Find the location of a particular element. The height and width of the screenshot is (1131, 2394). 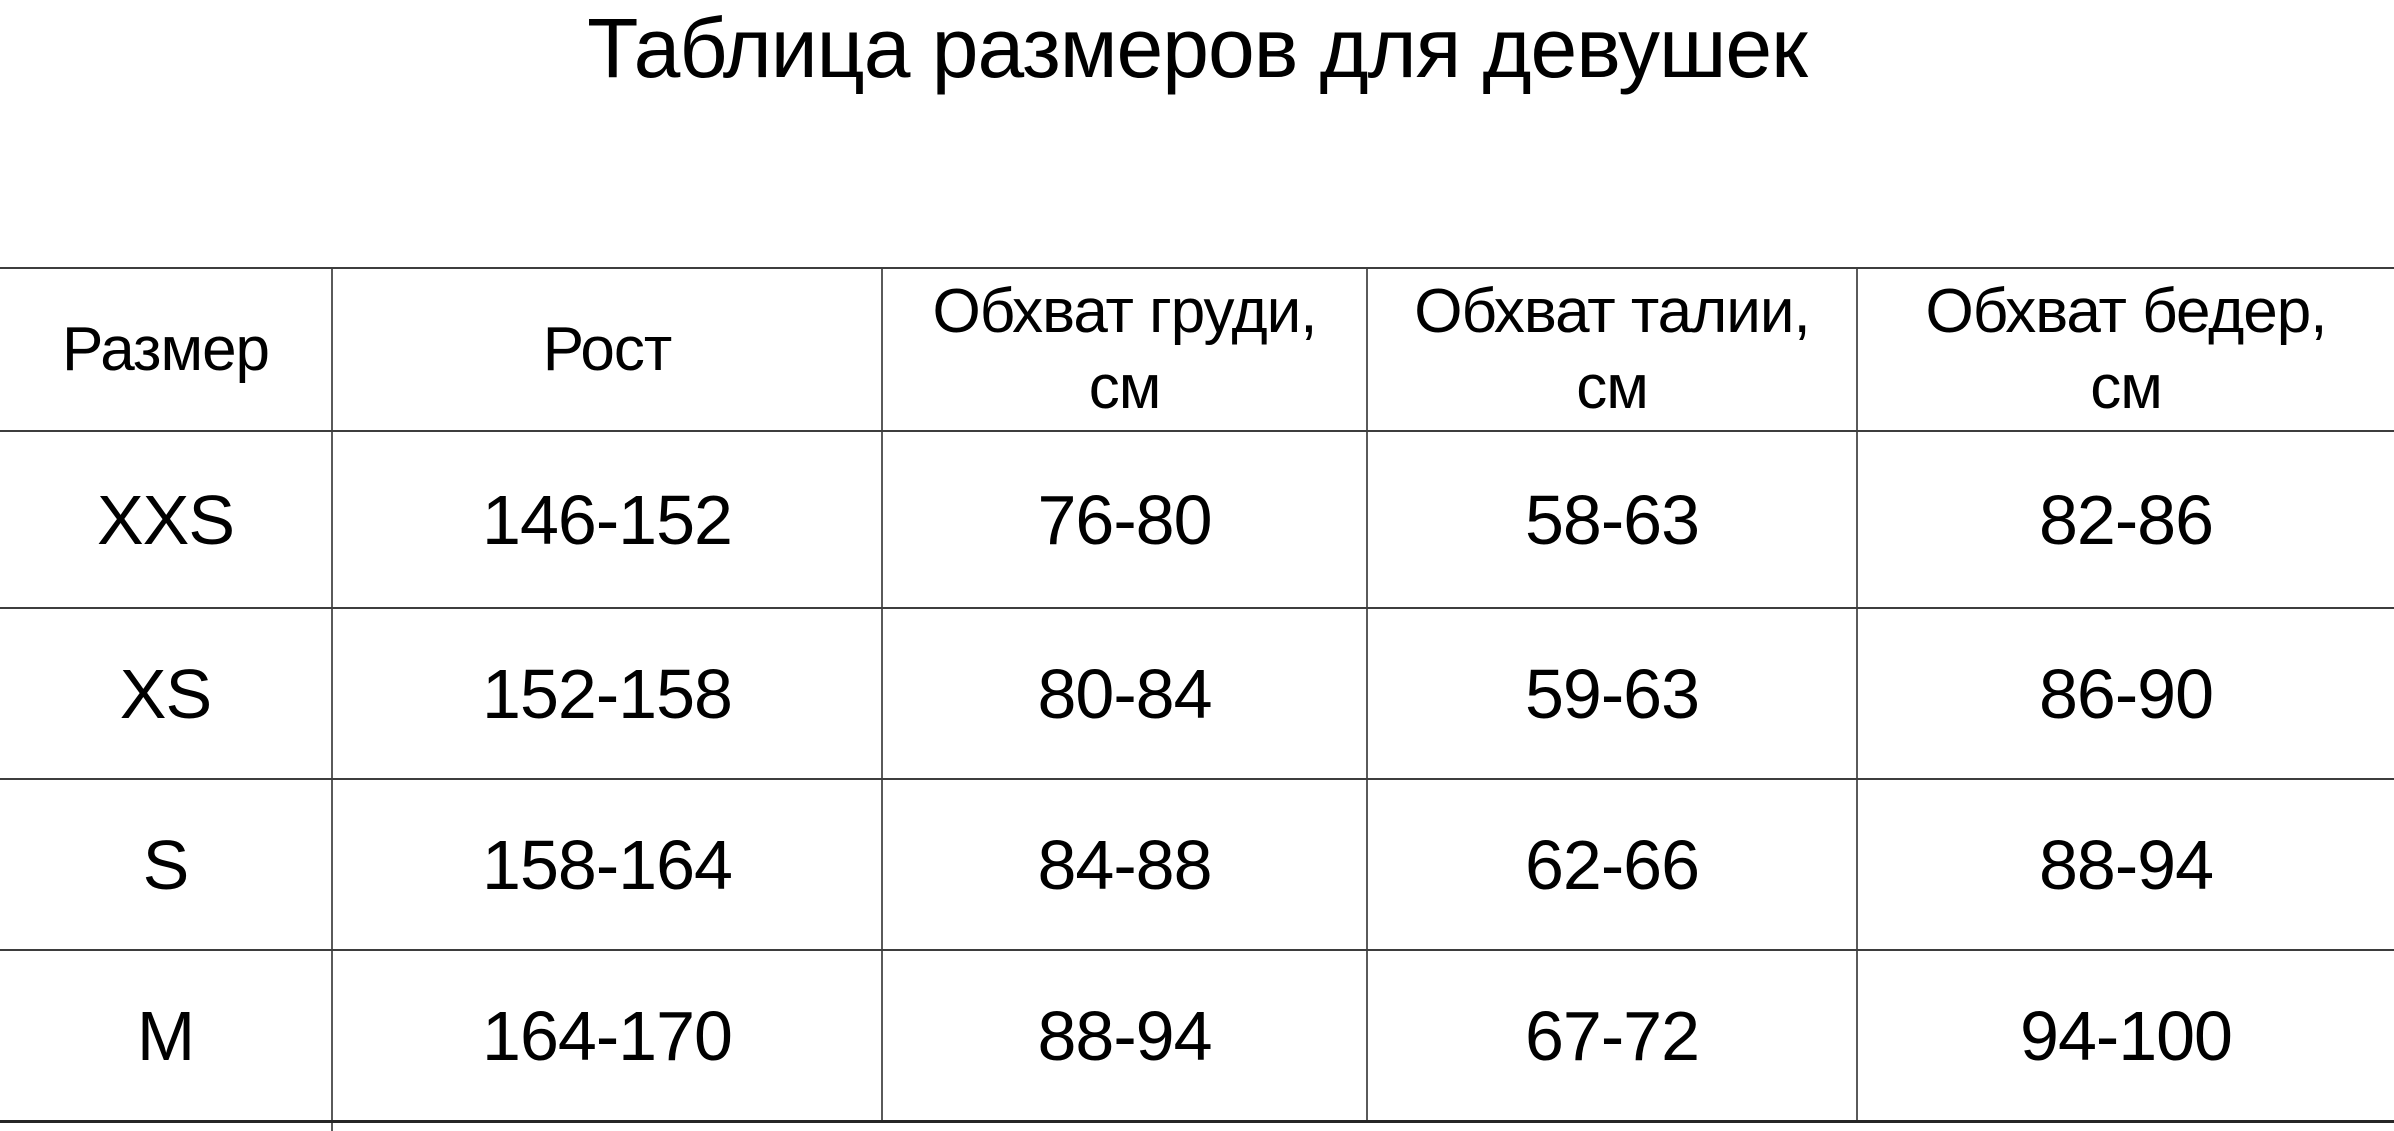

cell-height: 146-152 is located at coordinates (608, 519).